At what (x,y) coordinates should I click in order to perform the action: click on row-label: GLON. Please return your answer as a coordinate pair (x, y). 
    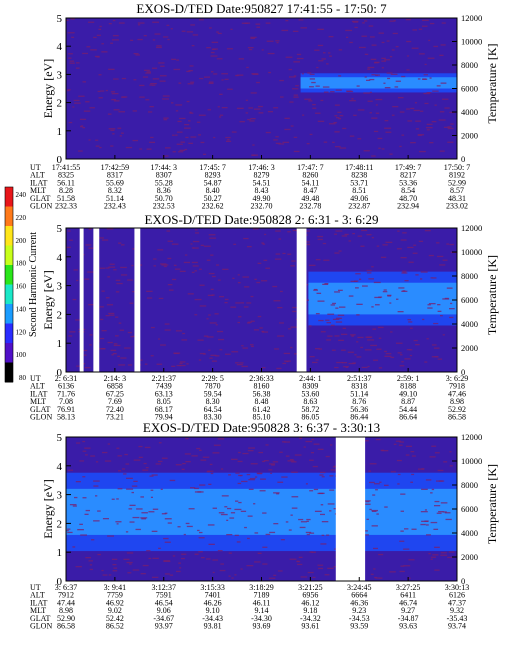
    Looking at the image, I should click on (41, 206).